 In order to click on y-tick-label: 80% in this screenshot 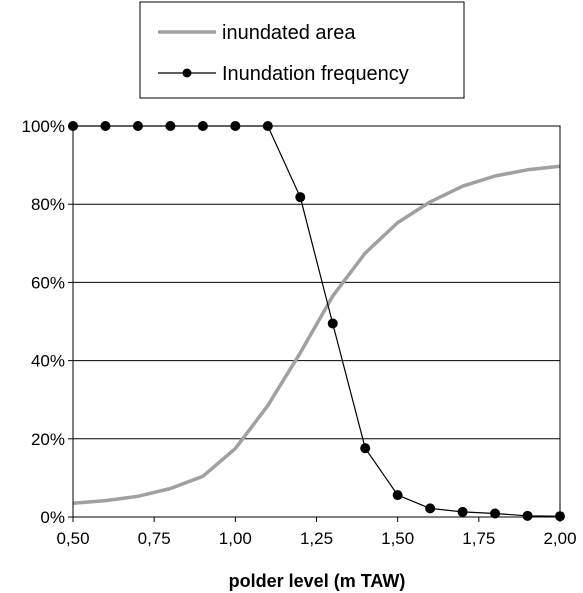, I will do `click(48, 204)`.